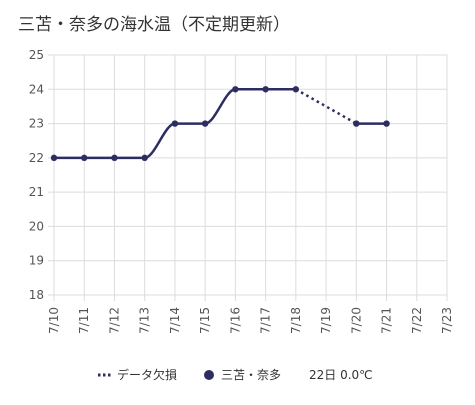  What do you see at coordinates (387, 320) in the screenshot?
I see `x-tick-label: 7/21` at bounding box center [387, 320].